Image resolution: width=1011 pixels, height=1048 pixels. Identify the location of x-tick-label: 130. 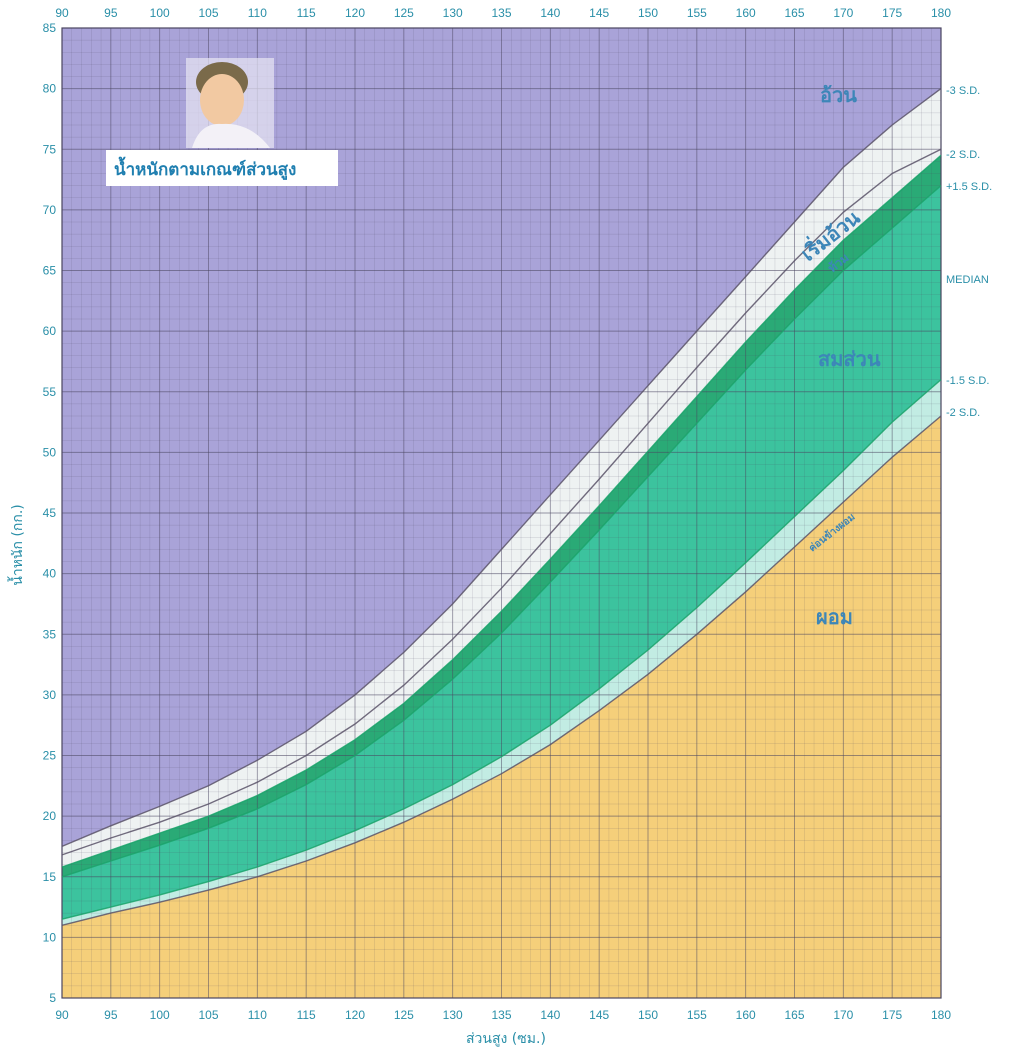
(453, 1015).